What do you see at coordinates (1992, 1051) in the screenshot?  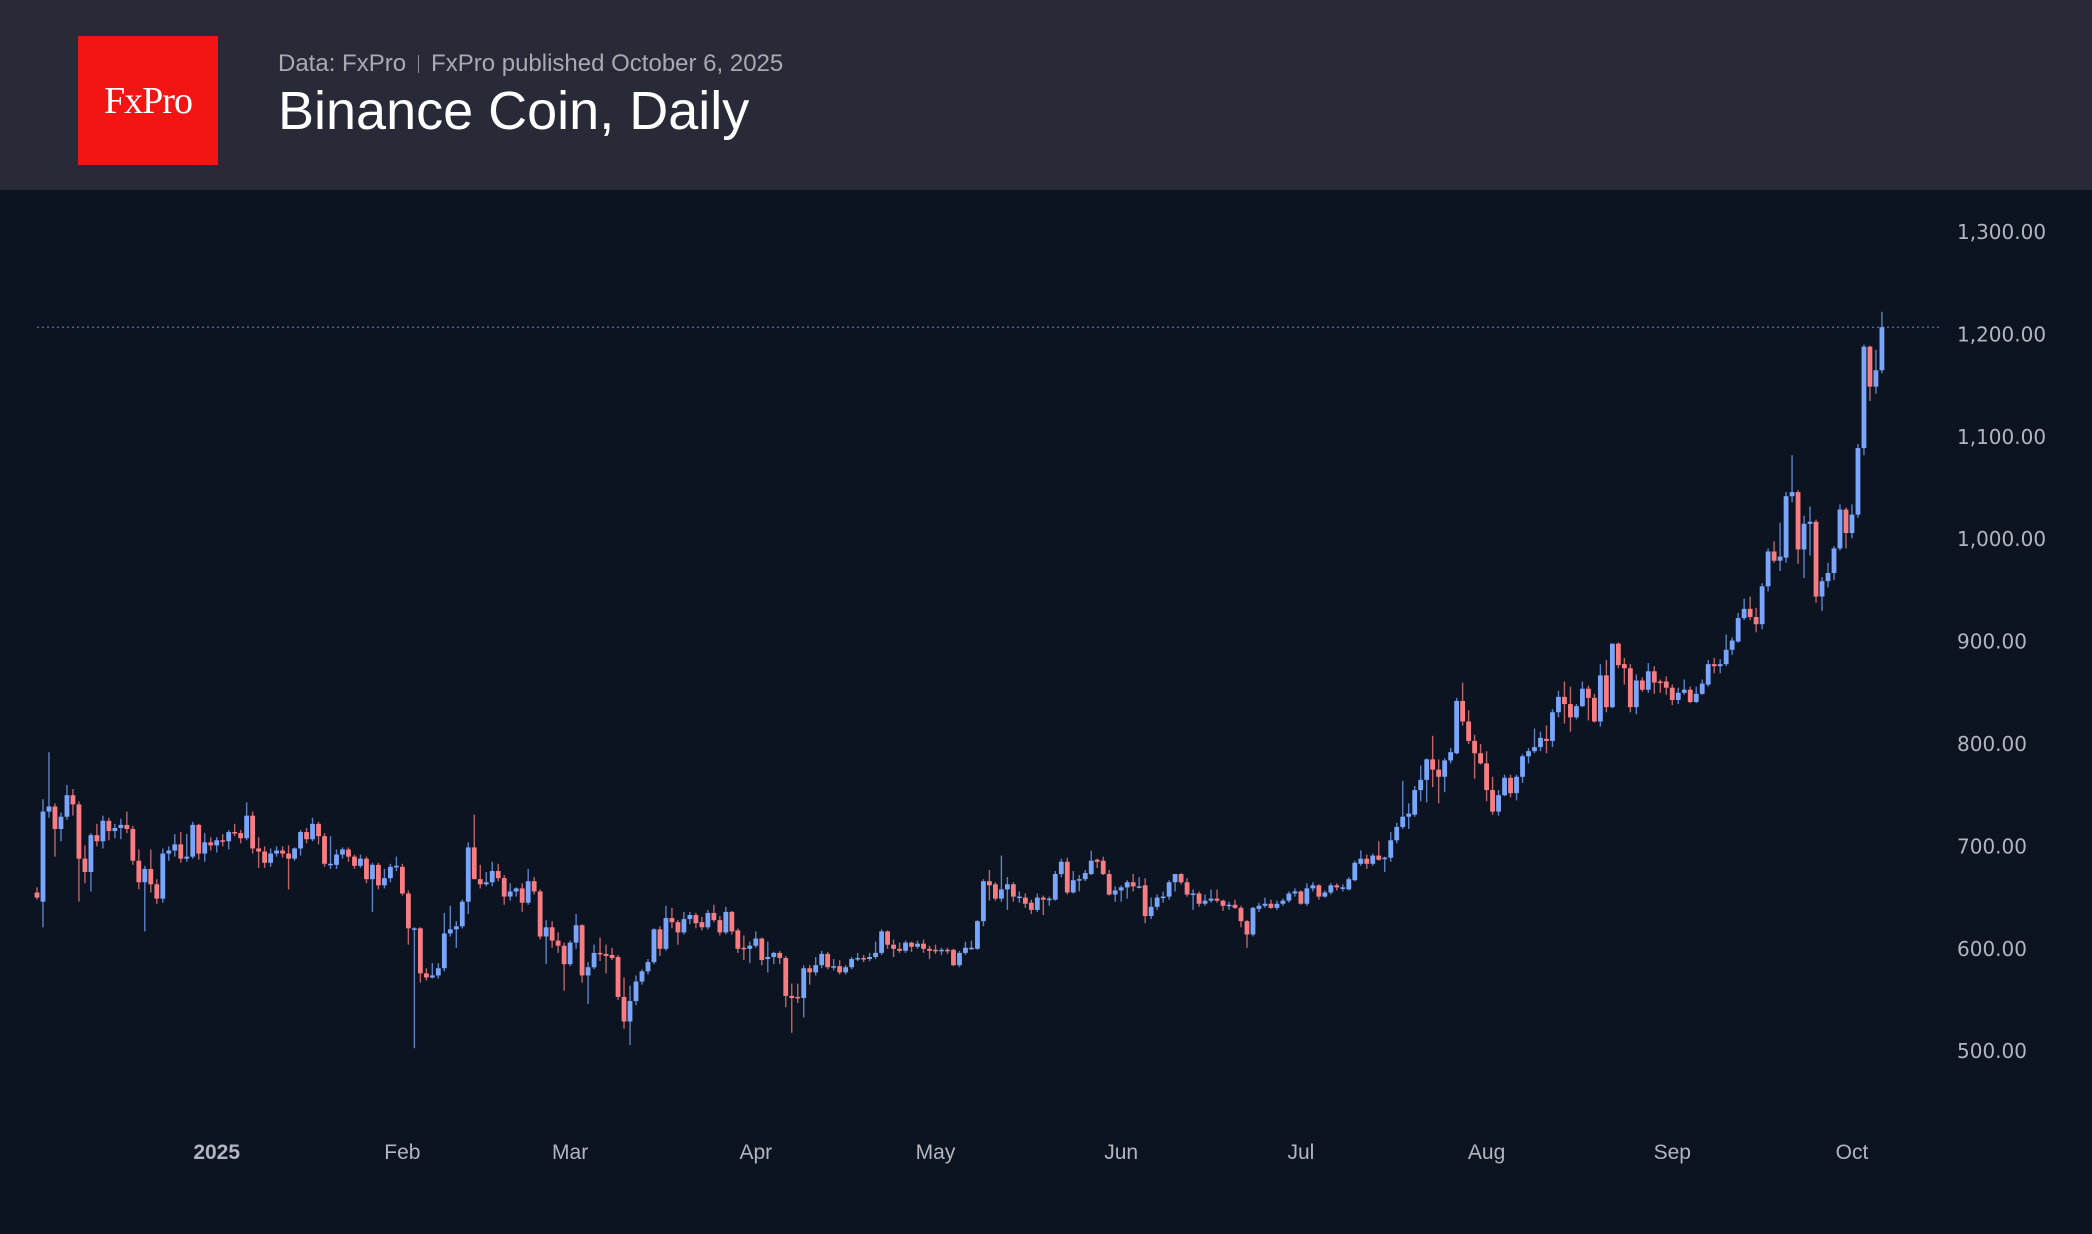 I see `y-tick-label: 500.00` at bounding box center [1992, 1051].